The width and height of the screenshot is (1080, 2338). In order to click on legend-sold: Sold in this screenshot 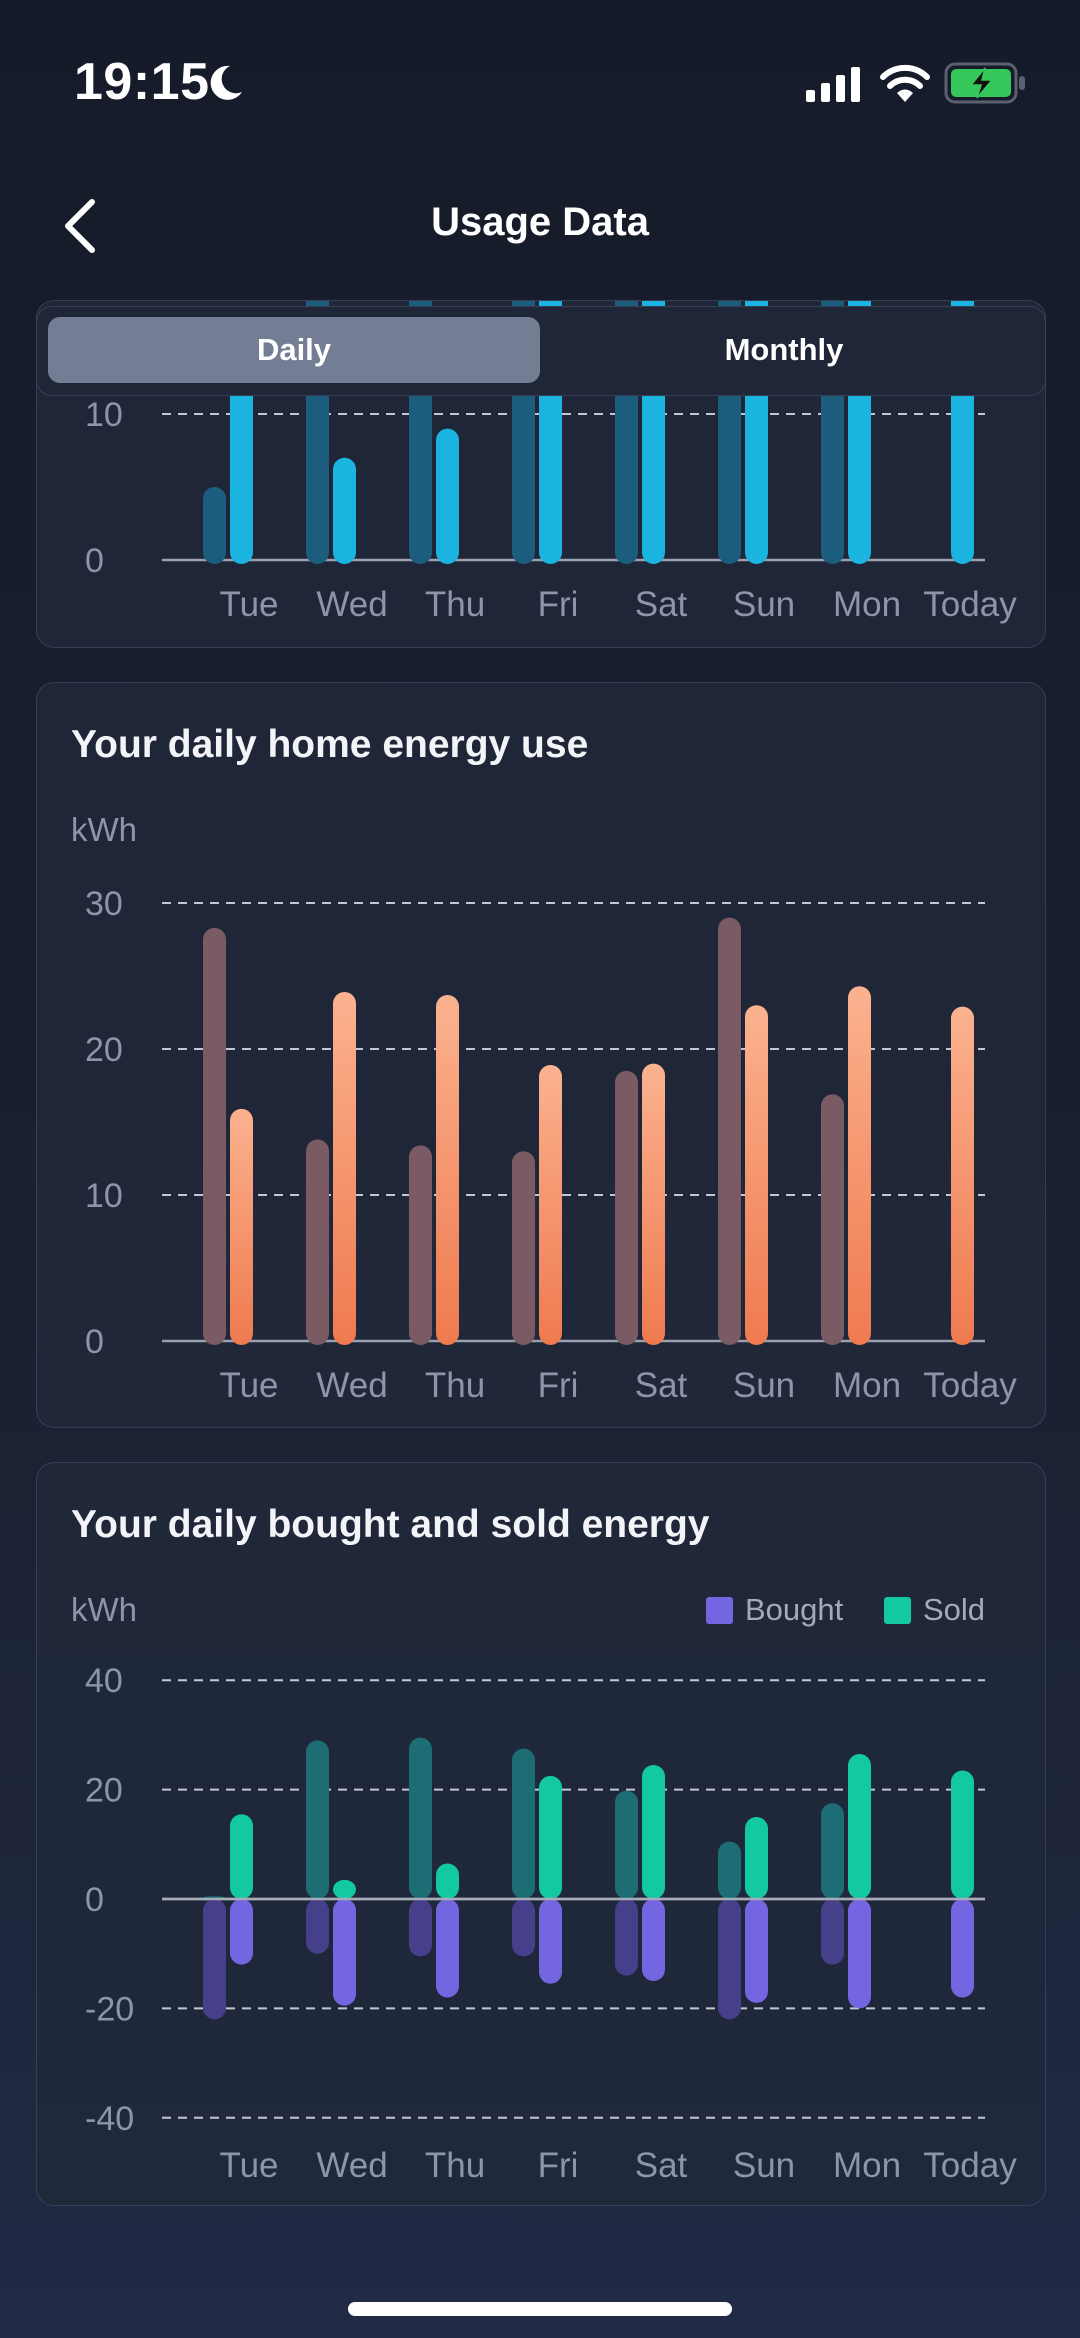, I will do `click(934, 1610)`.